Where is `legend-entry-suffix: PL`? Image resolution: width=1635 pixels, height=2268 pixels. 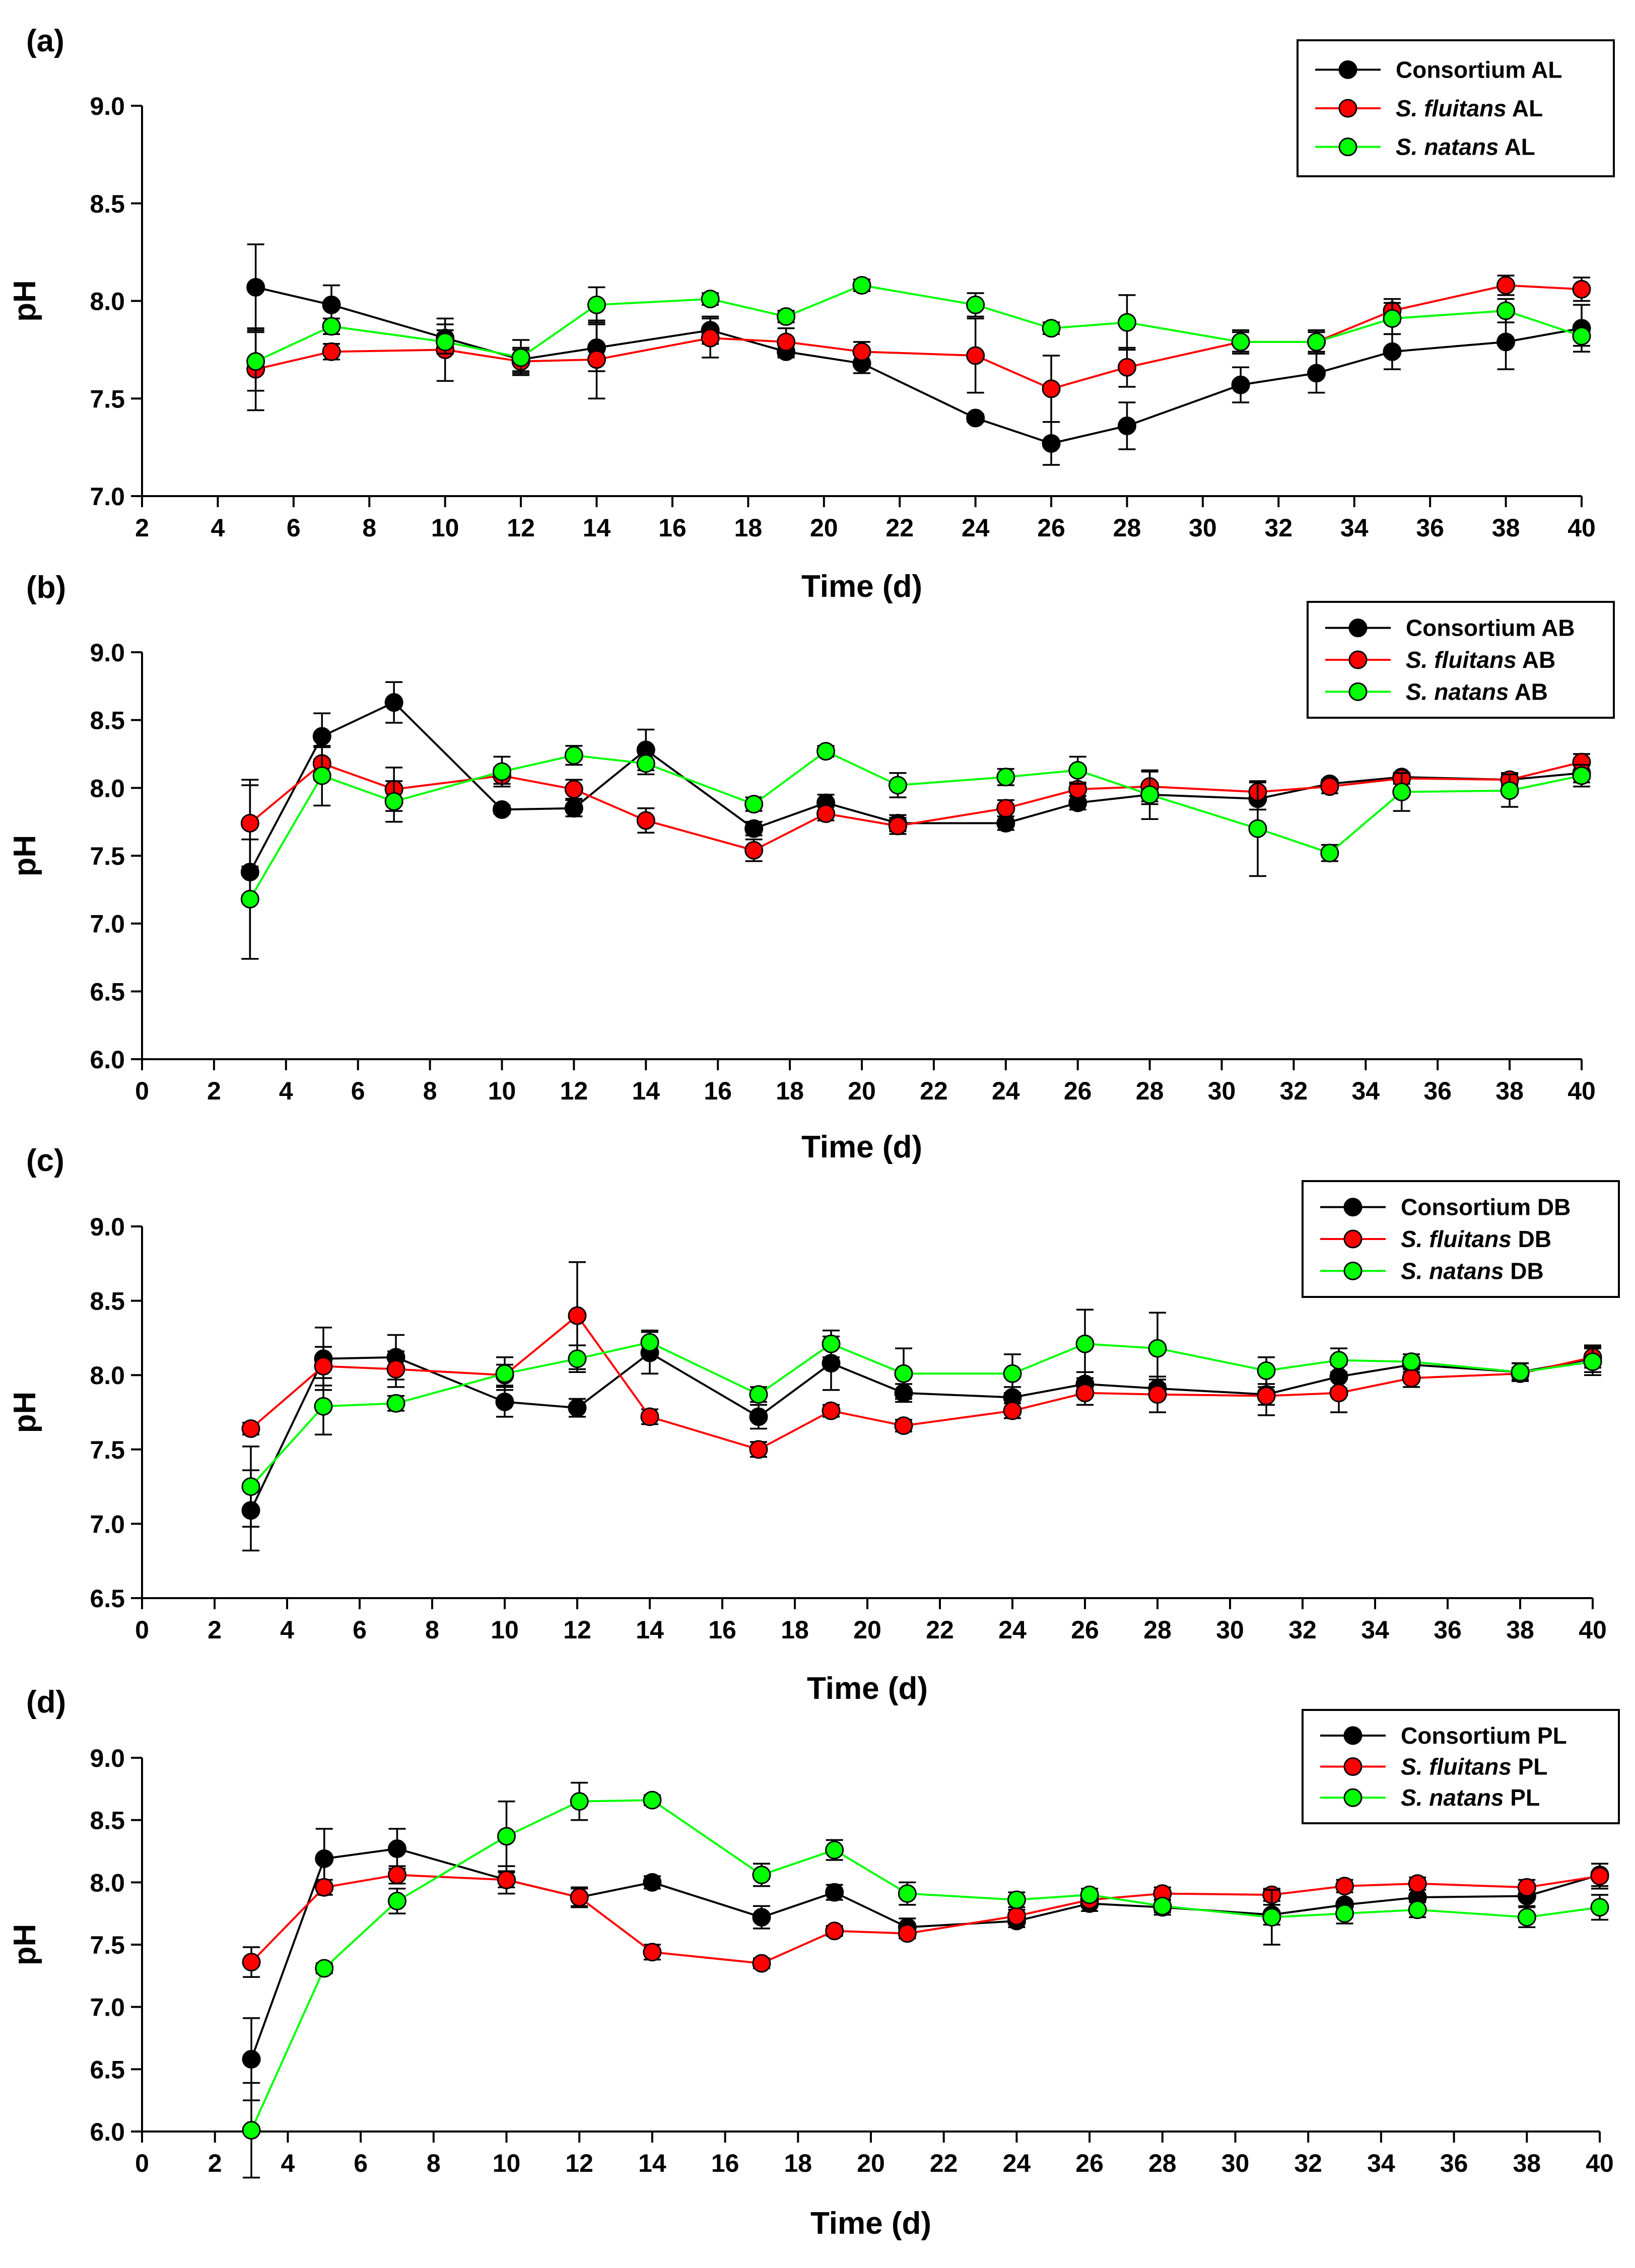
legend-entry-suffix: PL is located at coordinates (1522, 1797).